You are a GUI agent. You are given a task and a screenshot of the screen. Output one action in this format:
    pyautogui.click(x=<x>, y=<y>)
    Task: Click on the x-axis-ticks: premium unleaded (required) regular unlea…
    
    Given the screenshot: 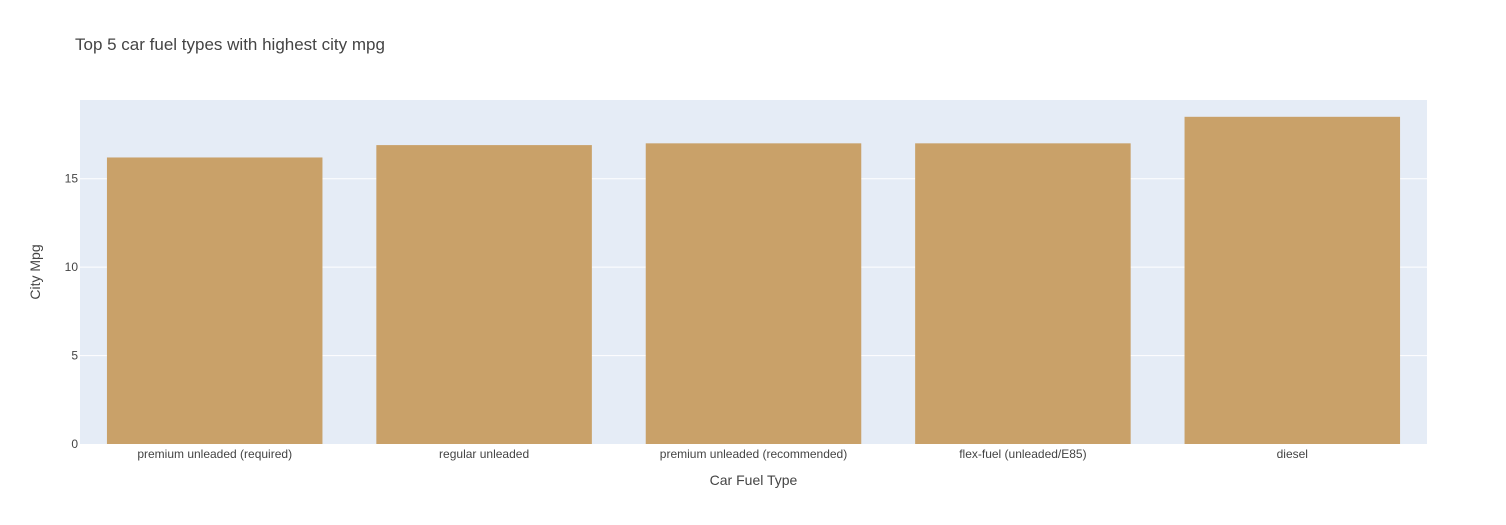 What is the action you would take?
    pyautogui.click(x=722, y=454)
    